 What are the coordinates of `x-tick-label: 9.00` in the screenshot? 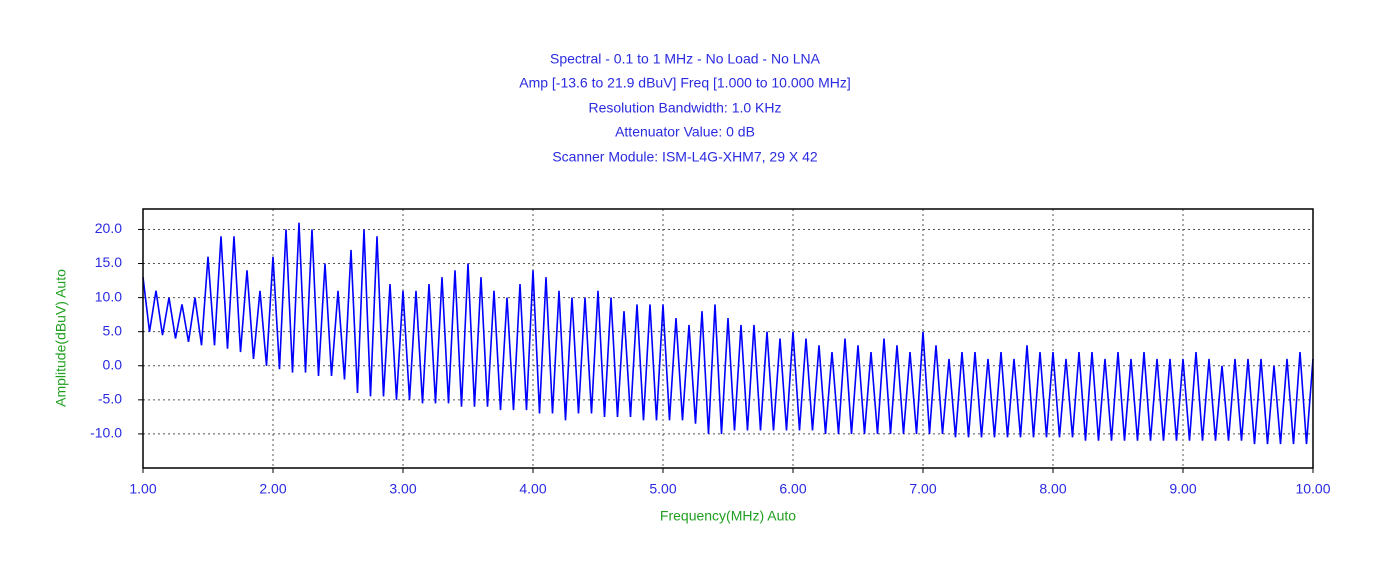 It's located at (1182, 489).